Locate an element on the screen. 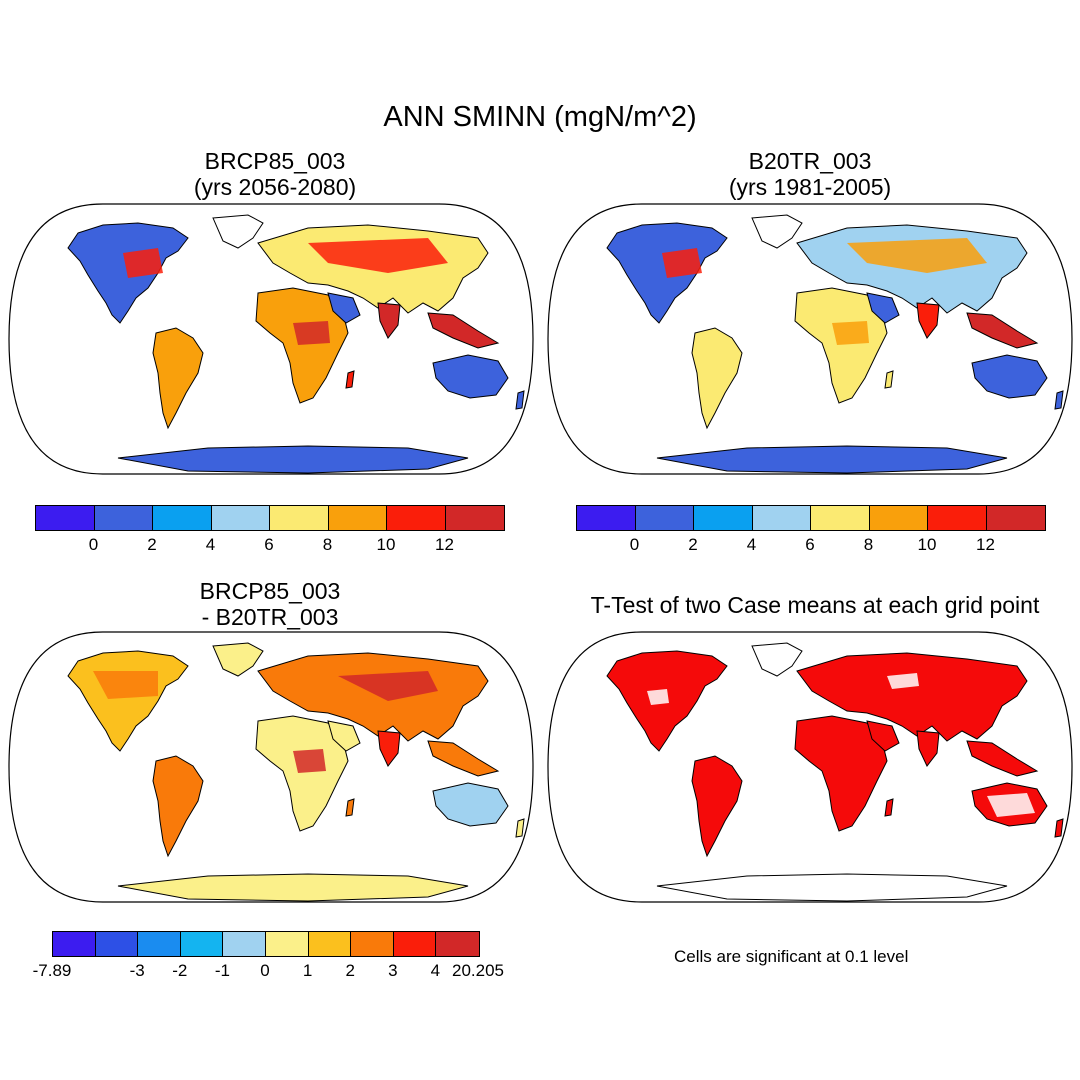 This screenshot has height=1080, width=1080. colorbar-tick-label: -1 is located at coordinates (222, 970).